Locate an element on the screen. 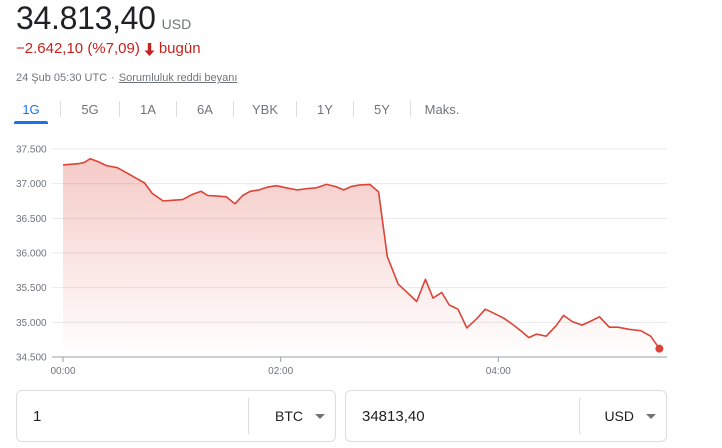 The image size is (722, 448). arrow-down-icon is located at coordinates (150, 49).